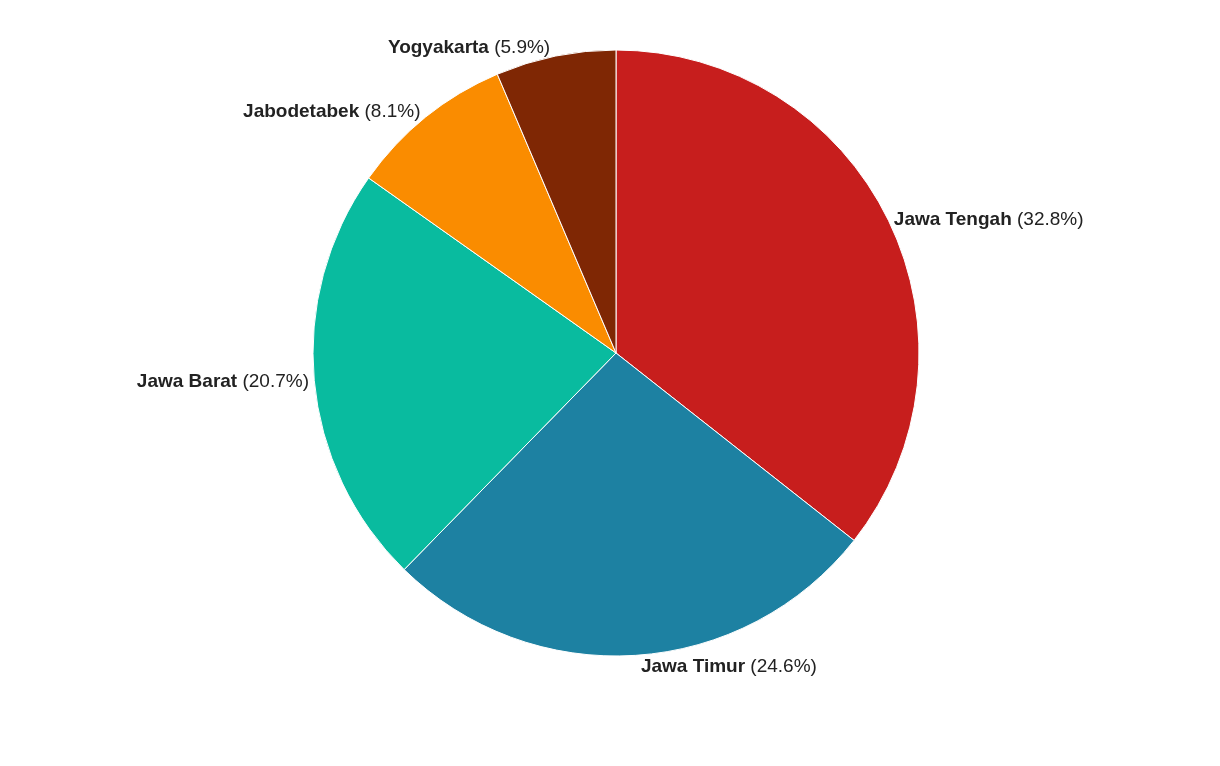 This screenshot has height=766, width=1220. I want to click on slice-label: Jabodetabek, so click(301, 111).